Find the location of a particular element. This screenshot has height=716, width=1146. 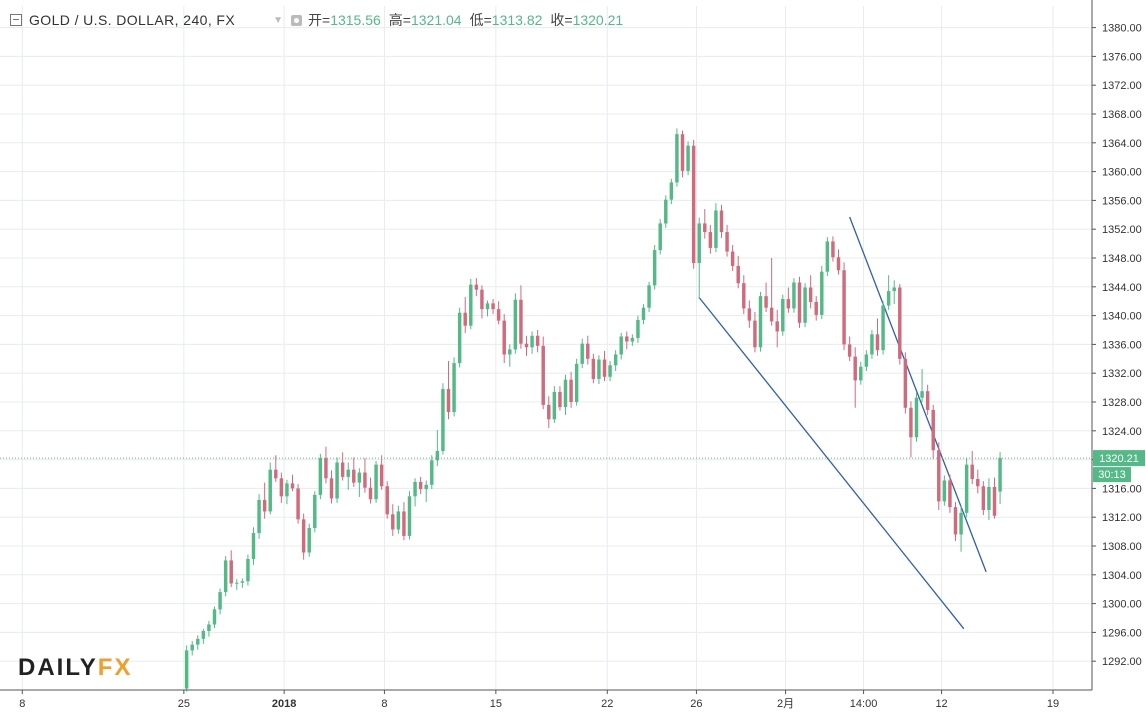

low-value: 1313.82 is located at coordinates (517, 20).